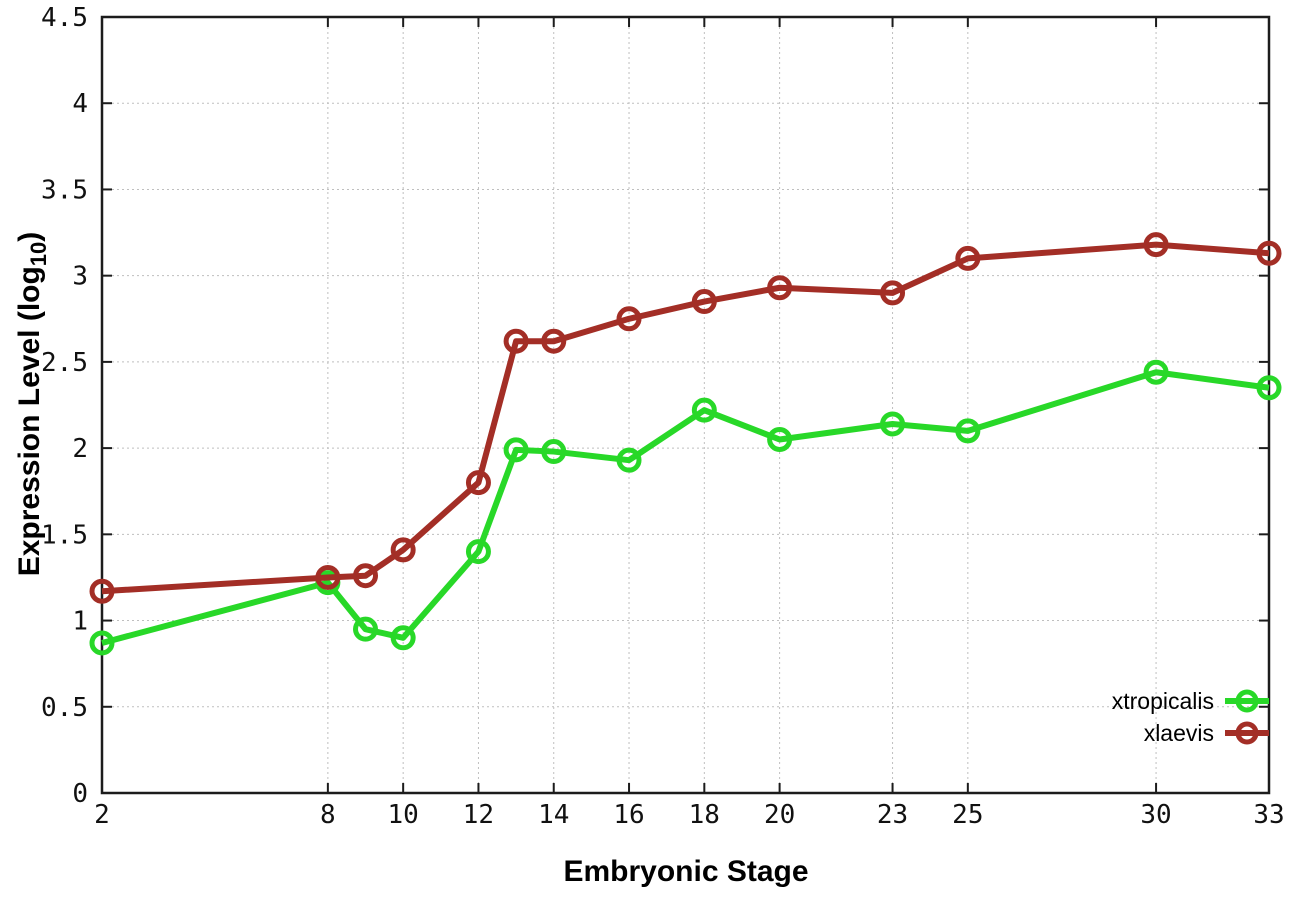  What do you see at coordinates (403, 815) in the screenshot?
I see `x-tick-label: 10` at bounding box center [403, 815].